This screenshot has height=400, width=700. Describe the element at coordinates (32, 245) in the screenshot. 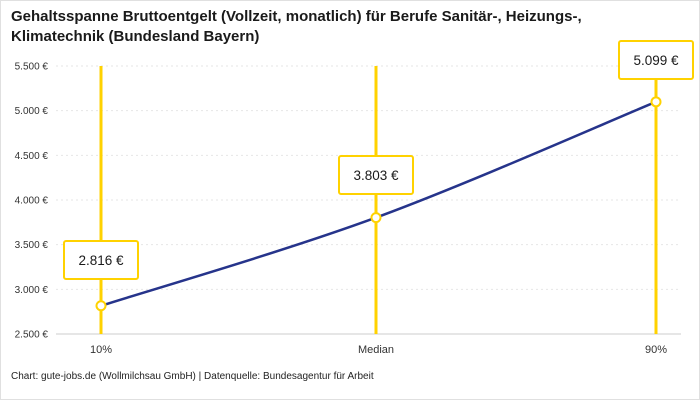

I see `y-tick-label: 3.500 €` at that location.